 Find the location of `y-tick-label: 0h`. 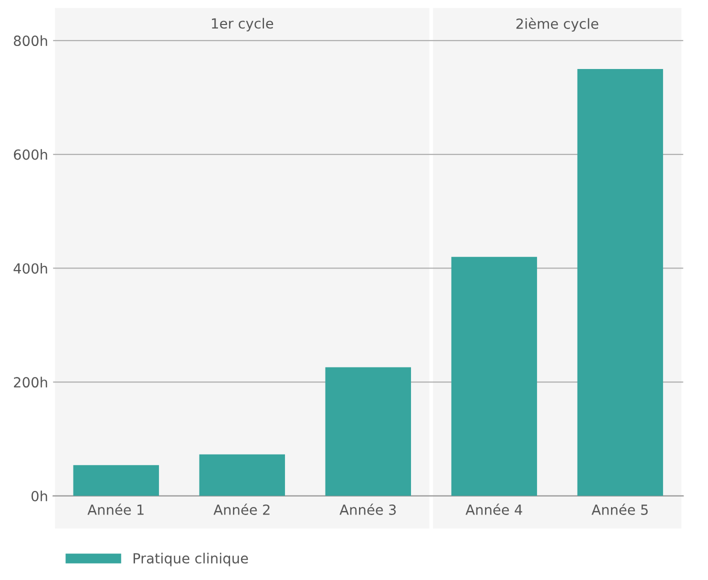

y-tick-label: 0h is located at coordinates (40, 496).